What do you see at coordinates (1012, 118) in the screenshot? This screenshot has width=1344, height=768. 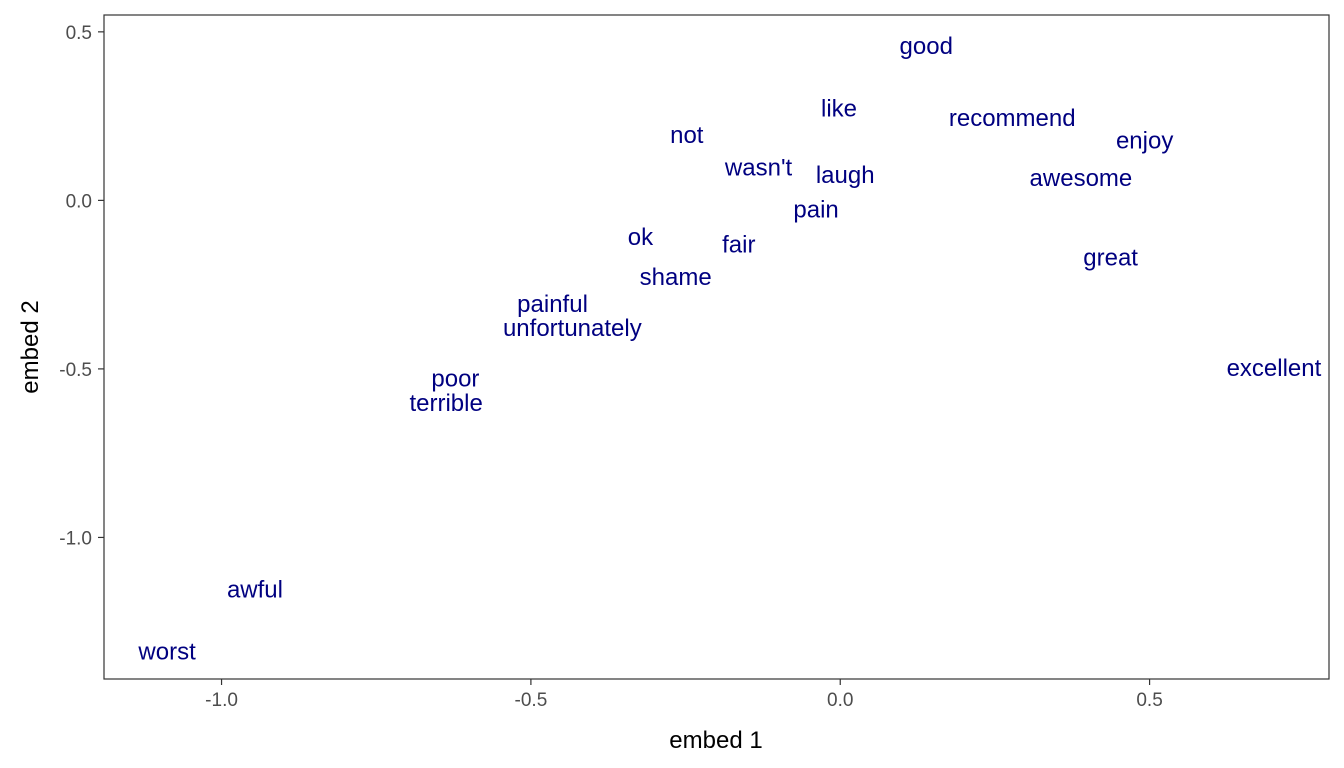 I see `word-label: recommend` at bounding box center [1012, 118].